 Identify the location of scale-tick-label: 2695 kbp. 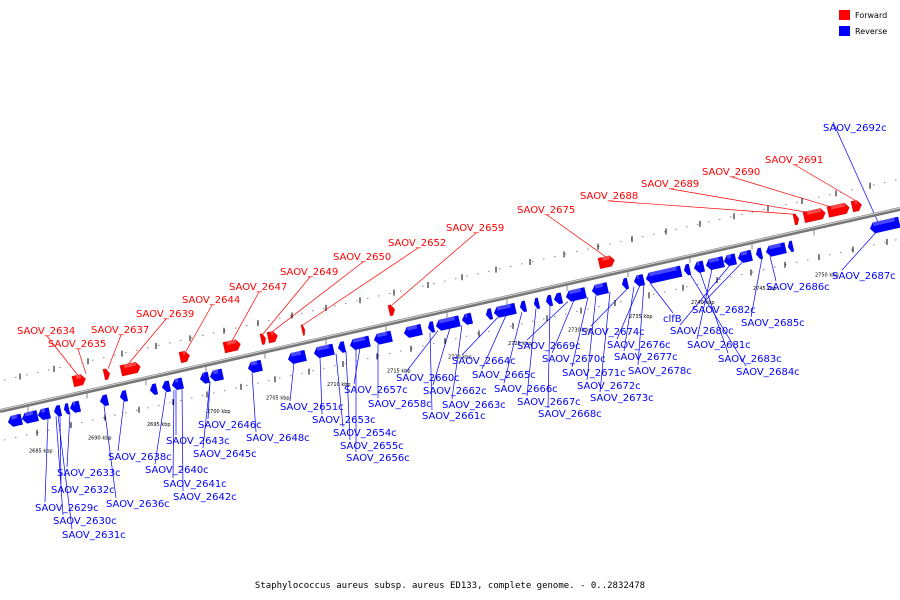
(159, 425).